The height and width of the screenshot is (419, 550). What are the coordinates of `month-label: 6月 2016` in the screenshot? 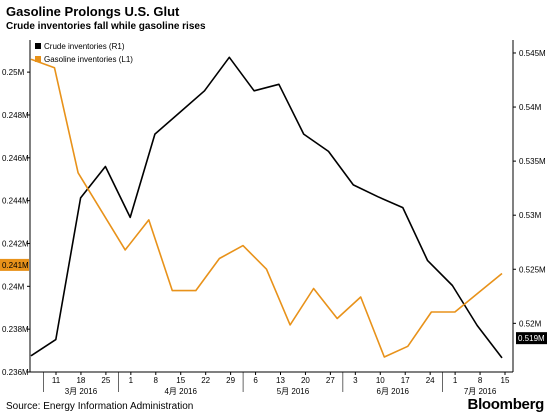 It's located at (393, 391).